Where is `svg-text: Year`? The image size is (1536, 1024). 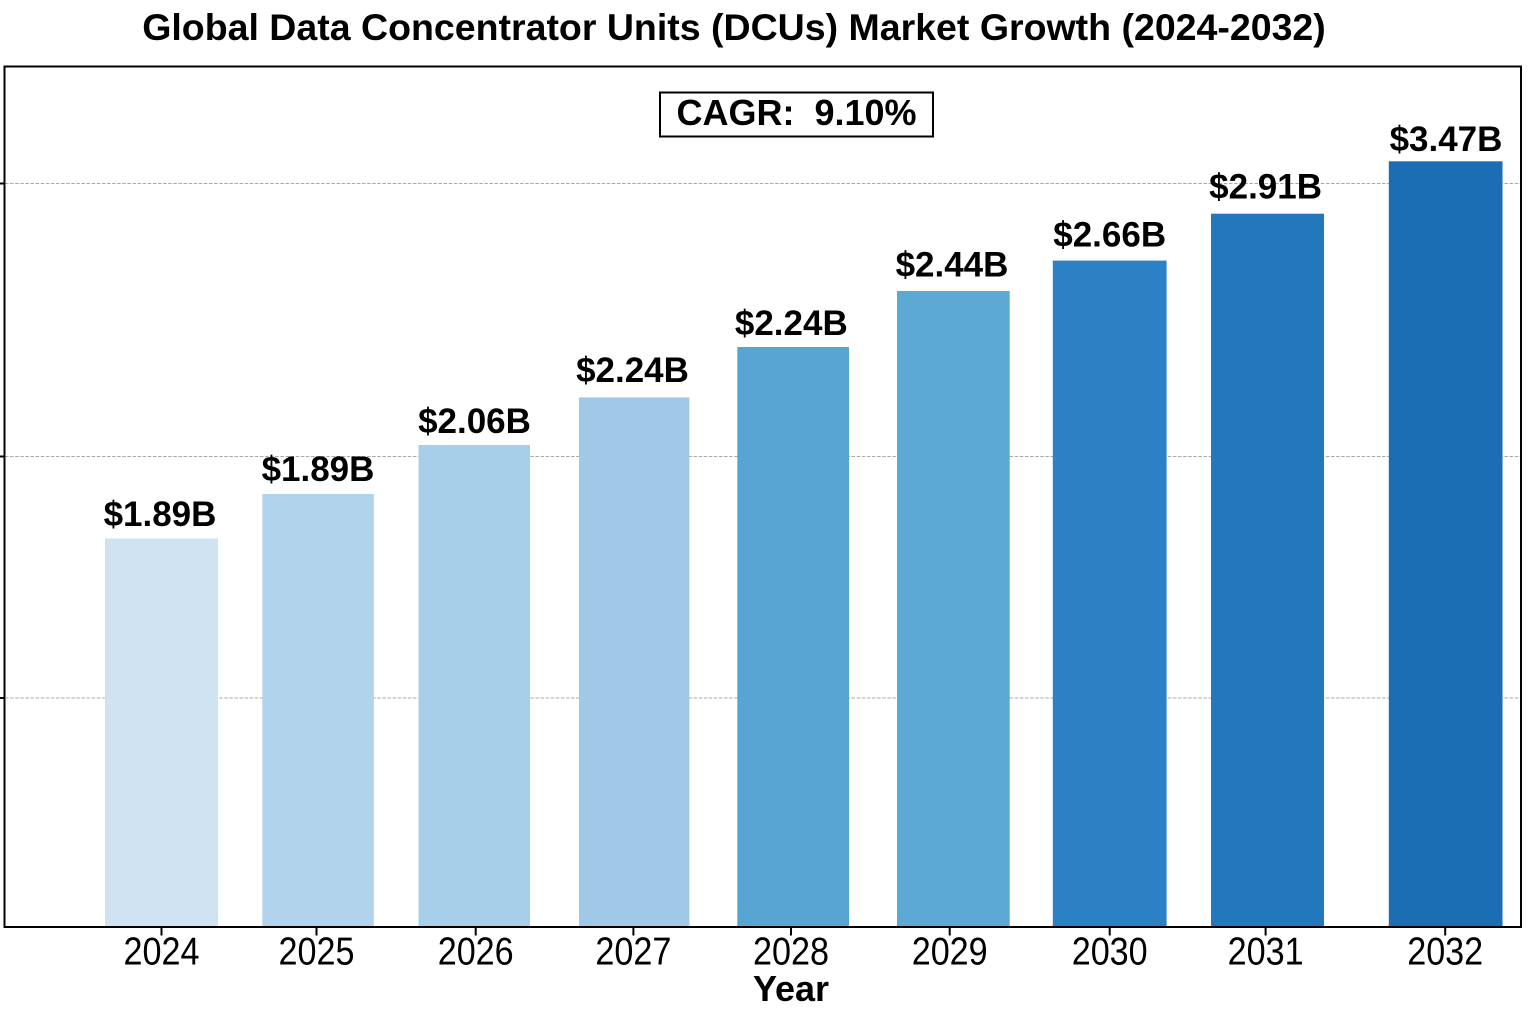 svg-text: Year is located at coordinates (791, 988).